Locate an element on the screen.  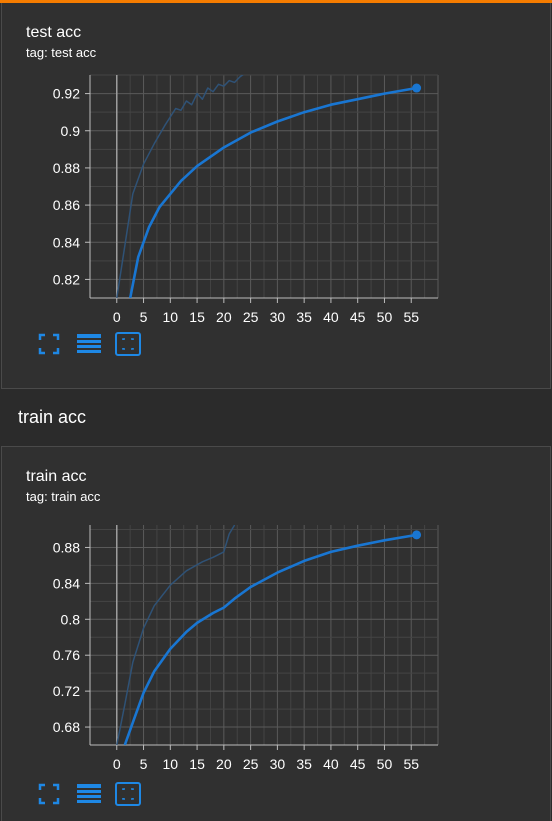
y-tick-label: 0.72 is located at coordinates (66, 691).